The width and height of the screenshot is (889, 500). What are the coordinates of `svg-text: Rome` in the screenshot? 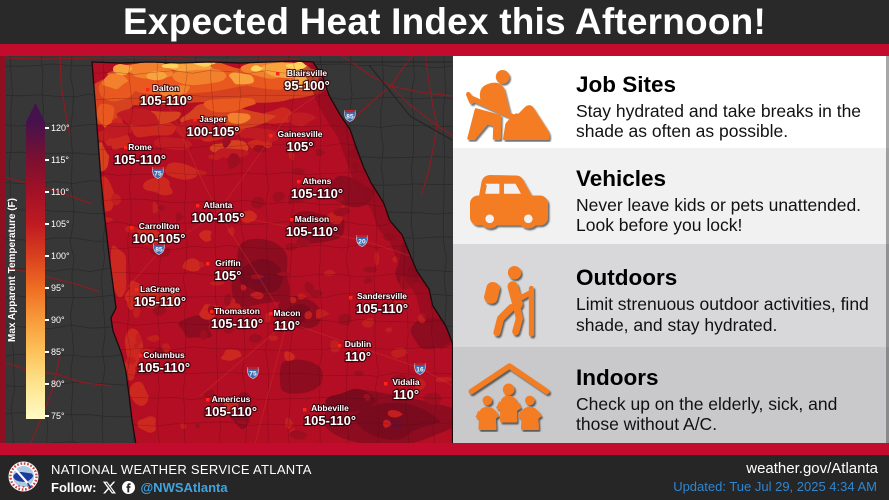 It's located at (140, 147).